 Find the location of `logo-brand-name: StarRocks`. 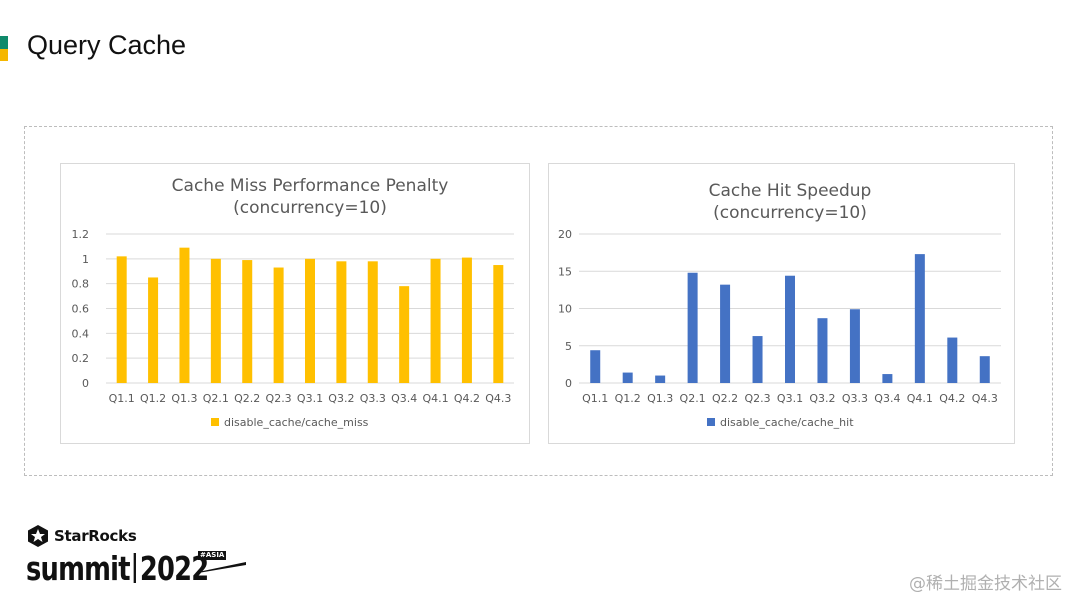

logo-brand-name: StarRocks is located at coordinates (95, 536).